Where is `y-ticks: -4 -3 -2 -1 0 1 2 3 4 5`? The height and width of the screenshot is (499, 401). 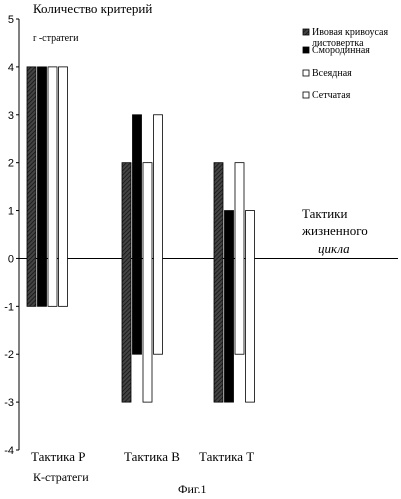 y-ticks: -4 -3 -2 -1 0 1 2 3 4 5 is located at coordinates (11, 235).